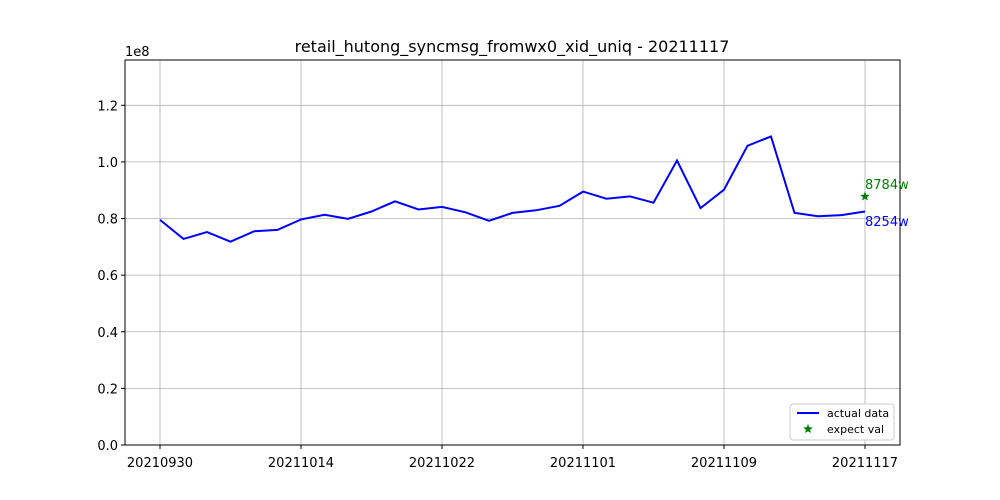  Describe the element at coordinates (107, 333) in the screenshot. I see `y-tick-label: 0.4` at that location.